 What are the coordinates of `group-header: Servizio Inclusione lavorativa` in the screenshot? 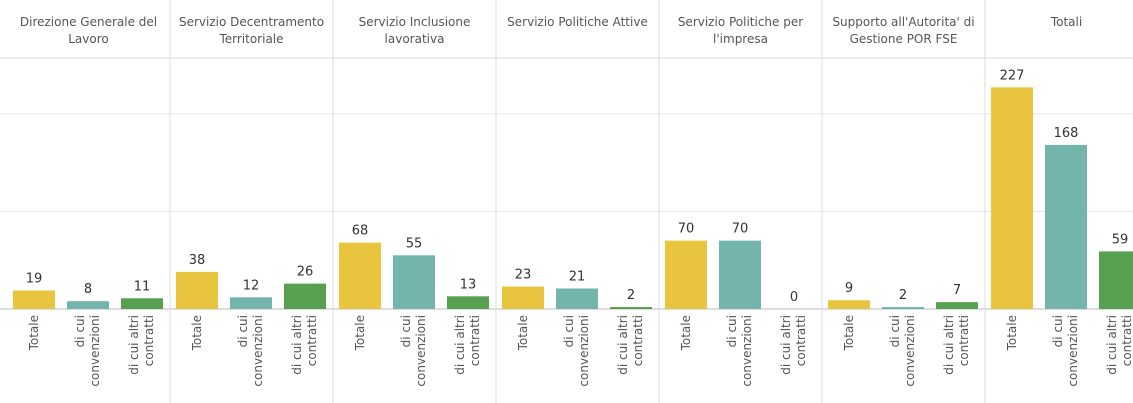 It's located at (414, 30).